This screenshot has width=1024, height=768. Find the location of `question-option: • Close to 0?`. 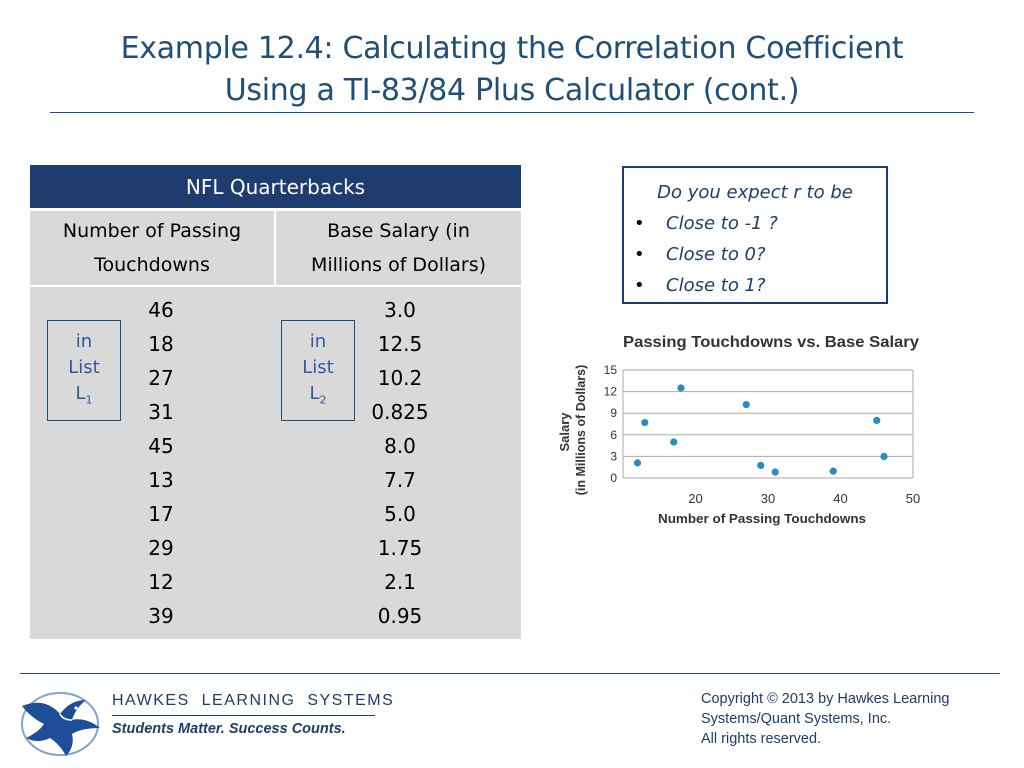

question-option: • Close to 0? is located at coordinates (755, 254).